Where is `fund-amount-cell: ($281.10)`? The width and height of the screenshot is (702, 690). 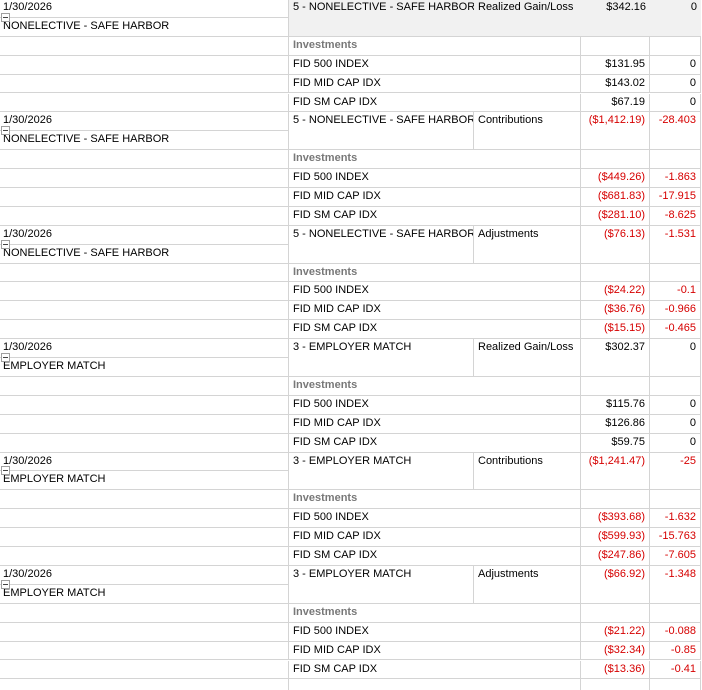 fund-amount-cell: ($281.10) is located at coordinates (615, 216).